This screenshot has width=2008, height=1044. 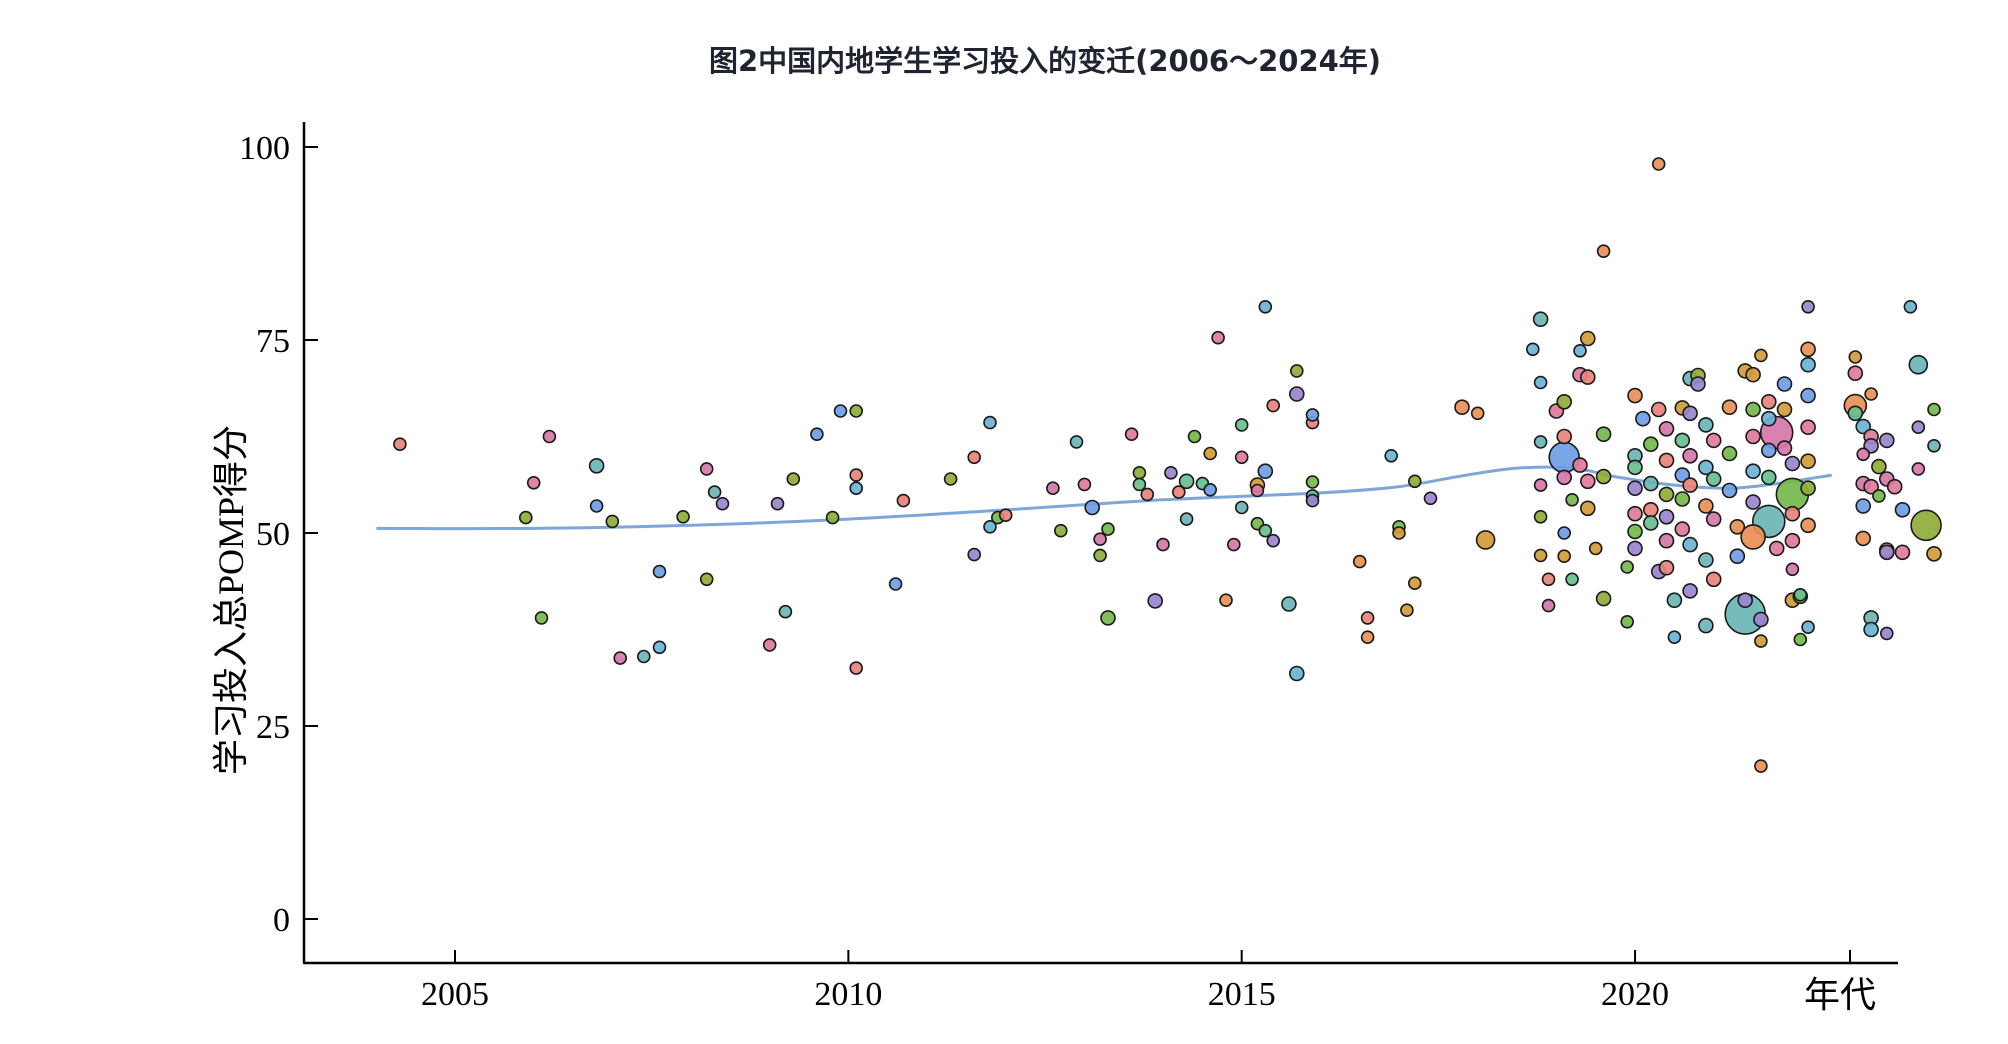 I want to click on x-axis-title: 年代, so click(x=1840, y=995).